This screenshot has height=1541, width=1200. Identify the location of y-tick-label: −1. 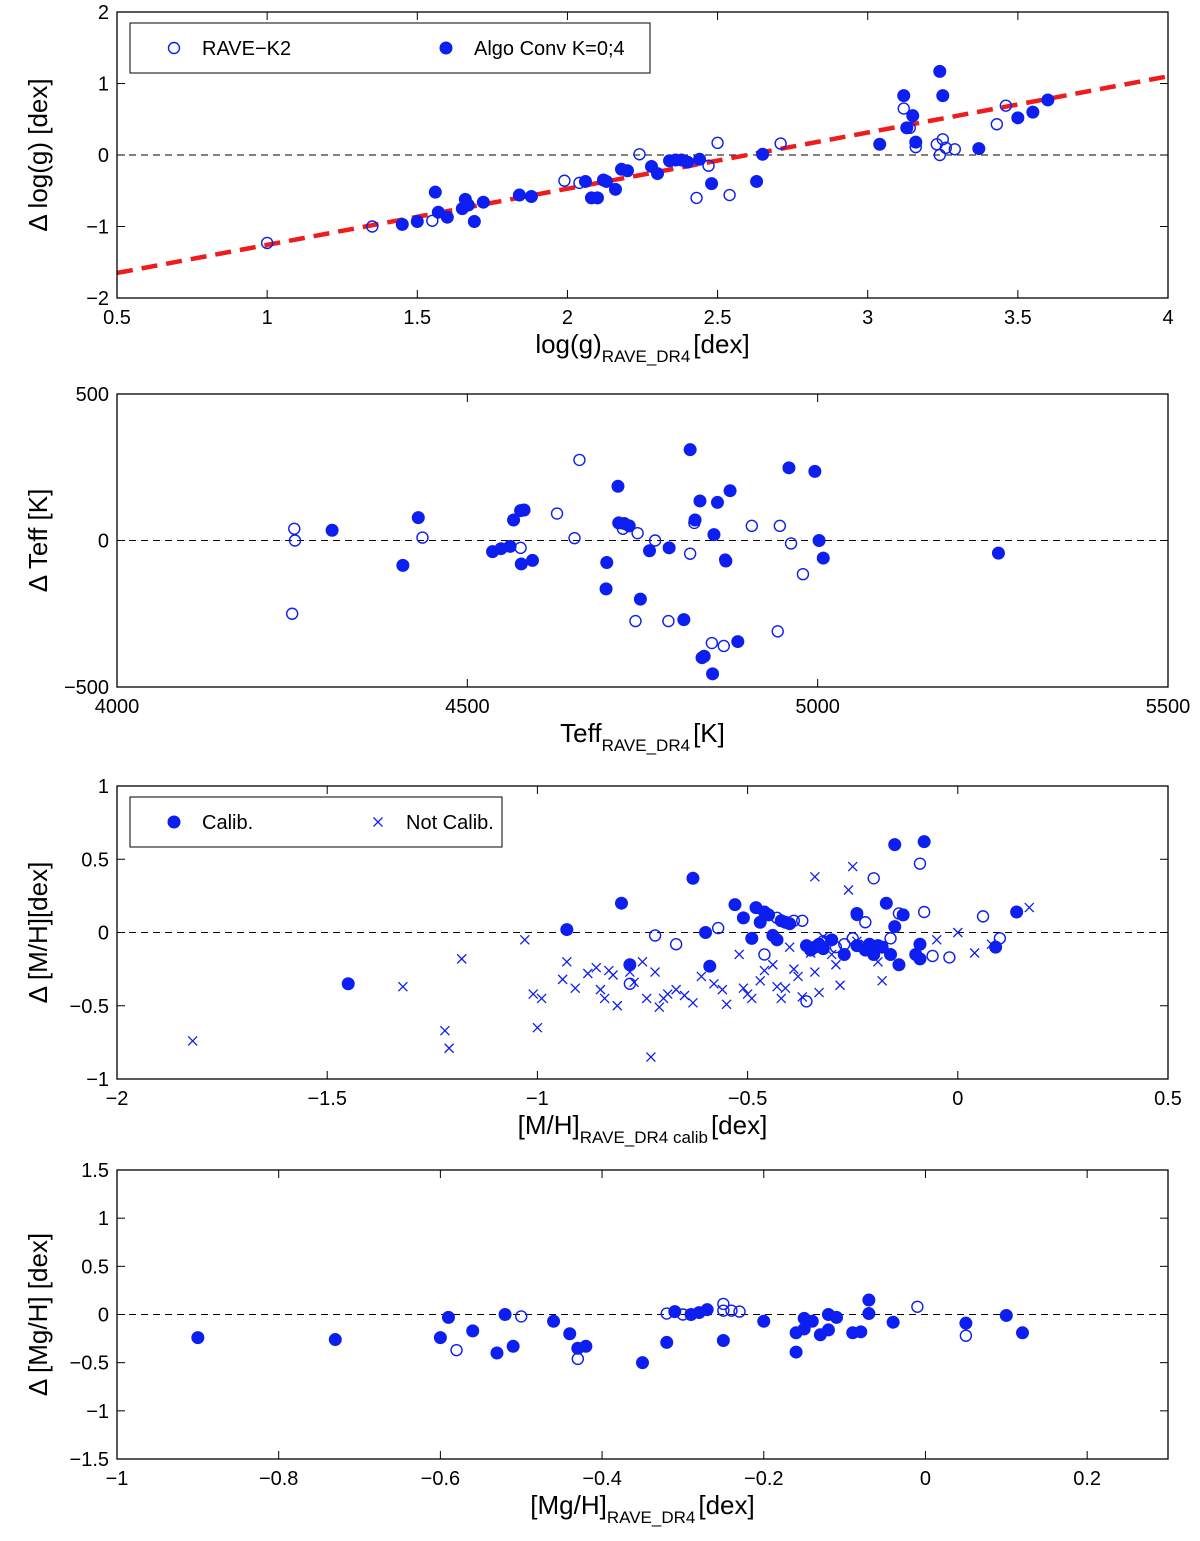
(97, 1412).